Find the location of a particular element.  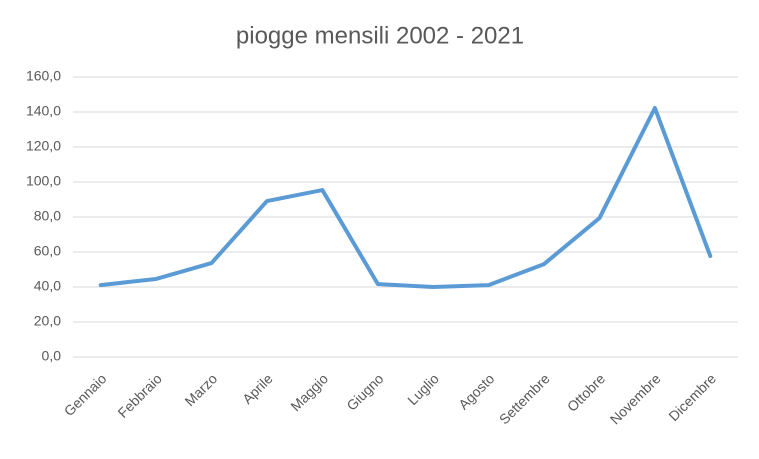

y-tick-label: 160,0 is located at coordinates (43, 76).